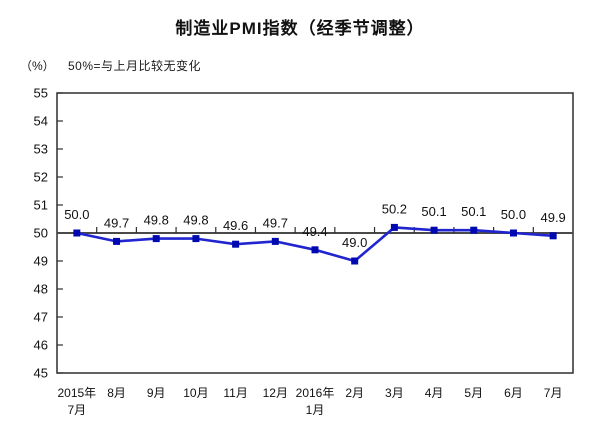 The image size is (600, 428). What do you see at coordinates (41, 205) in the screenshot?
I see `y-axis-tick-label: 51` at bounding box center [41, 205].